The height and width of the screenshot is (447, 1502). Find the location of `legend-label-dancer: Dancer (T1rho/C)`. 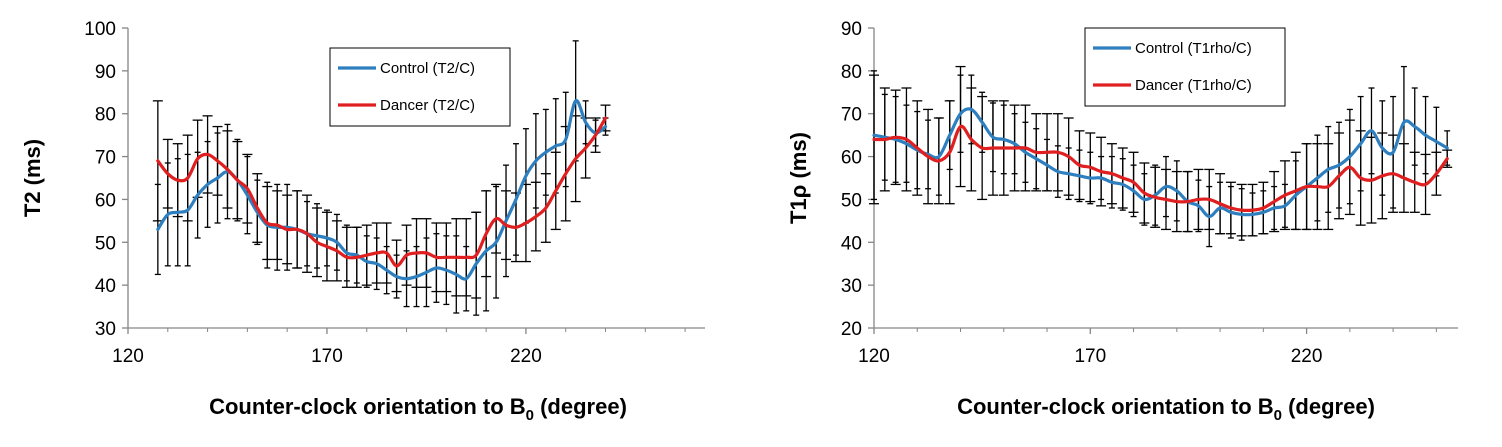

legend-label-dancer: Dancer (T1rho/C) is located at coordinates (1193, 85).